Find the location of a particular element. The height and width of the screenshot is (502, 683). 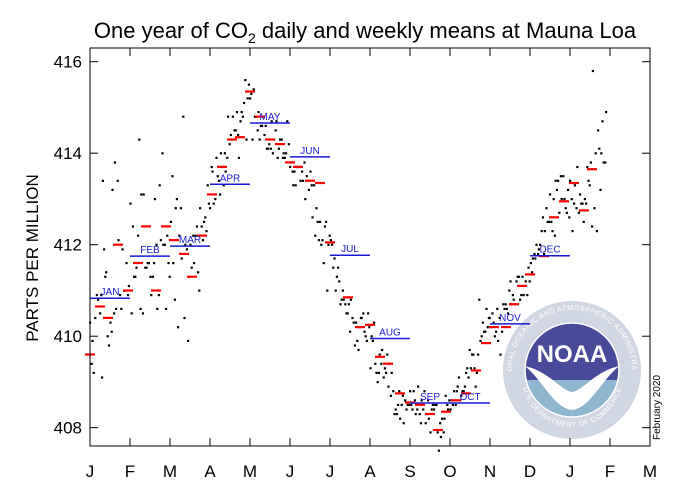

x-tick-label: M is located at coordinates (650, 471).